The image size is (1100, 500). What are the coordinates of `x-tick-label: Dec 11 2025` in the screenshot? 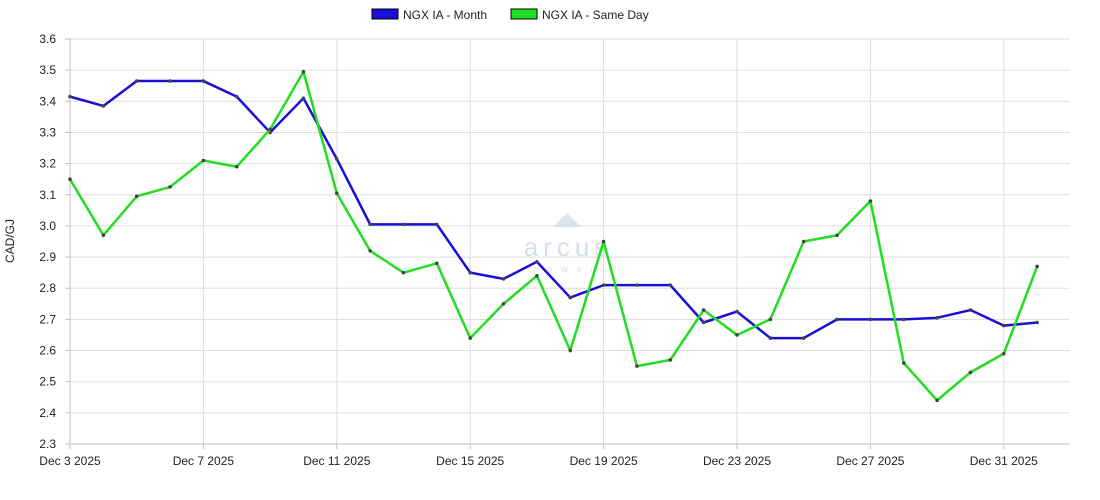 It's located at (336, 461).